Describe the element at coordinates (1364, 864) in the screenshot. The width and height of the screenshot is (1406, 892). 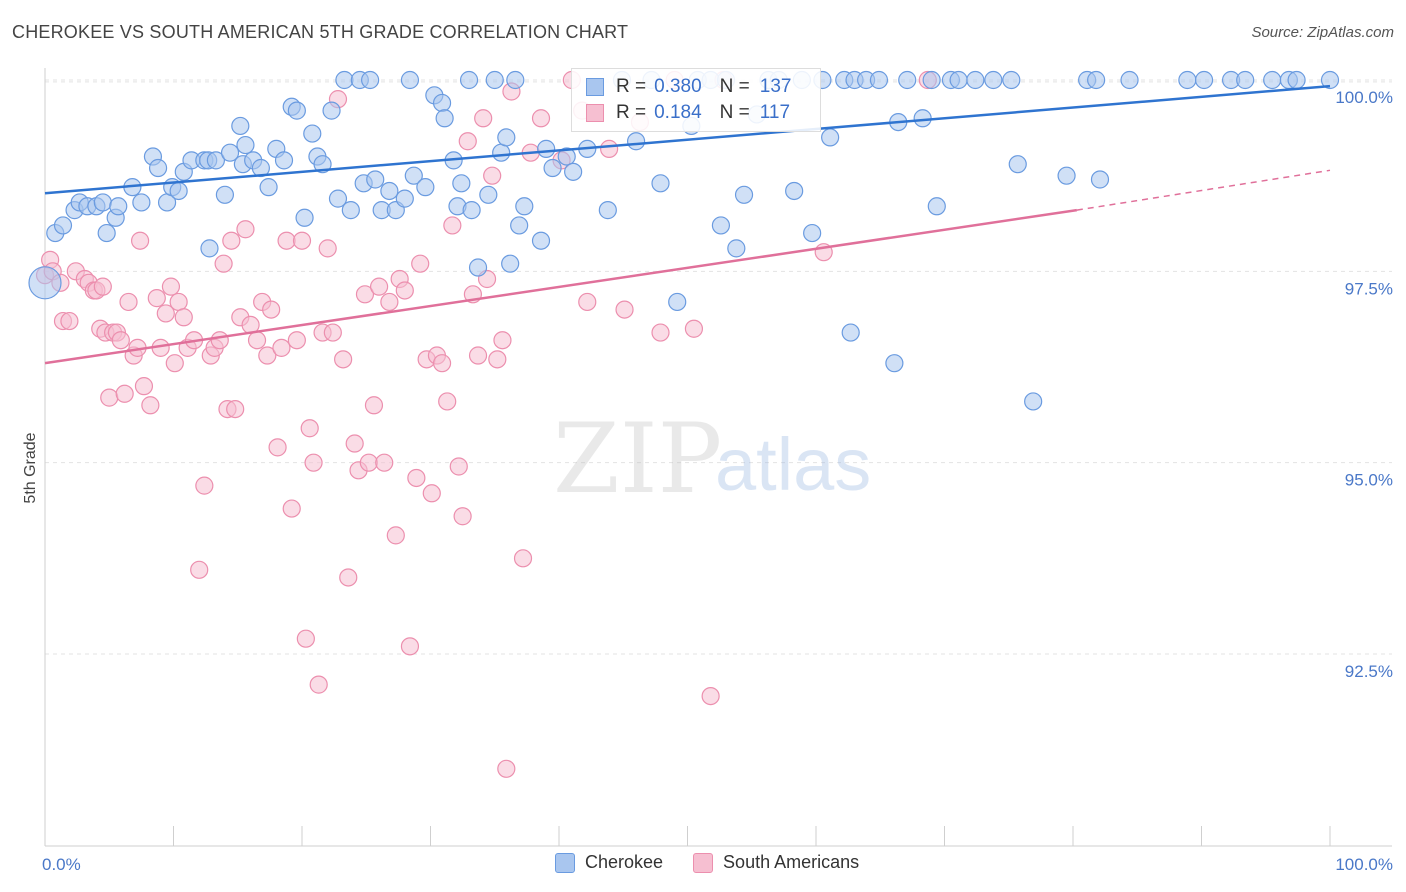
I see `x-tick-label-max: 100.0%` at that location.